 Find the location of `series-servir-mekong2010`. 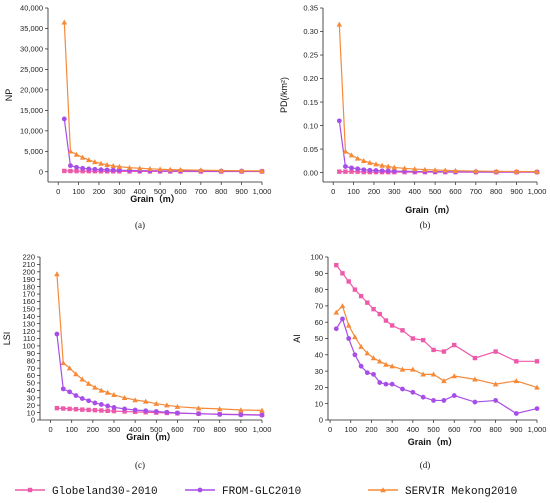

series-servir-mekong2010 is located at coordinates (436, 346).